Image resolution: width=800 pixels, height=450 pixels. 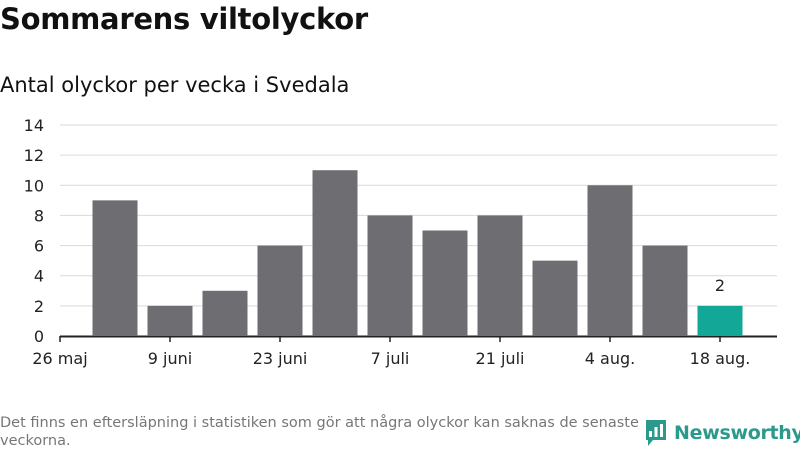 What do you see at coordinates (280, 358) in the screenshot?
I see `x-tick-label: 23 juni` at bounding box center [280, 358].